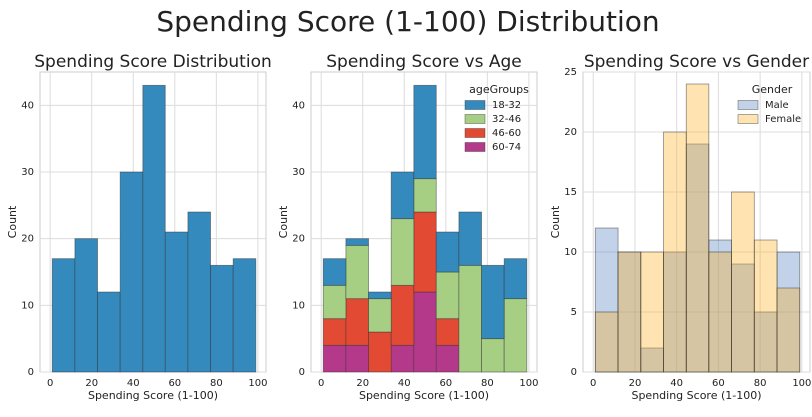 The width and height of the screenshot is (812, 417). Describe the element at coordinates (772, 89) in the screenshot. I see `legend-title: Gender` at that location.